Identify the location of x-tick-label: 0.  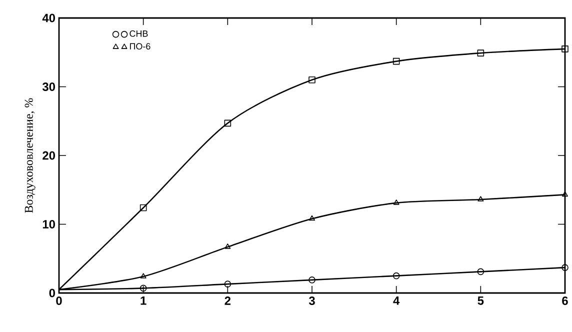
(59, 300).